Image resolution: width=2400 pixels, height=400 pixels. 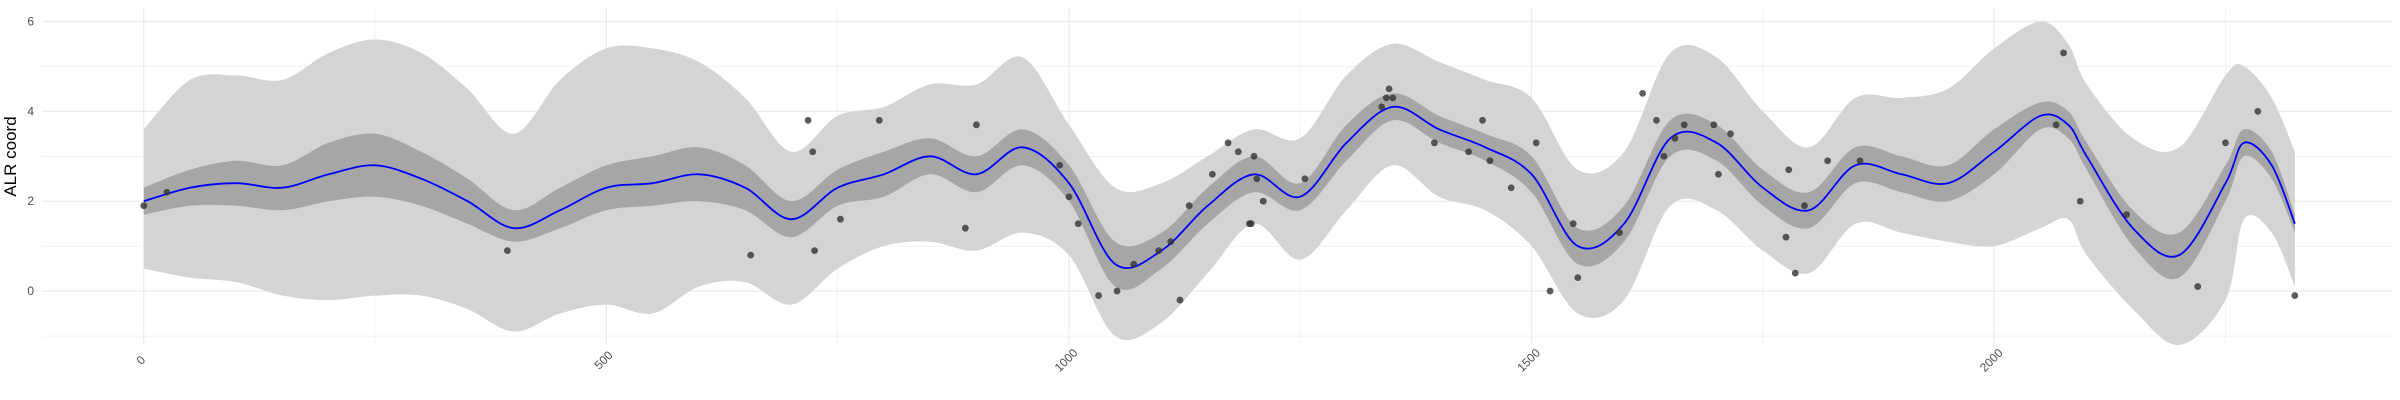 I want to click on x-tick-label: 2000, so click(x=1991, y=360).